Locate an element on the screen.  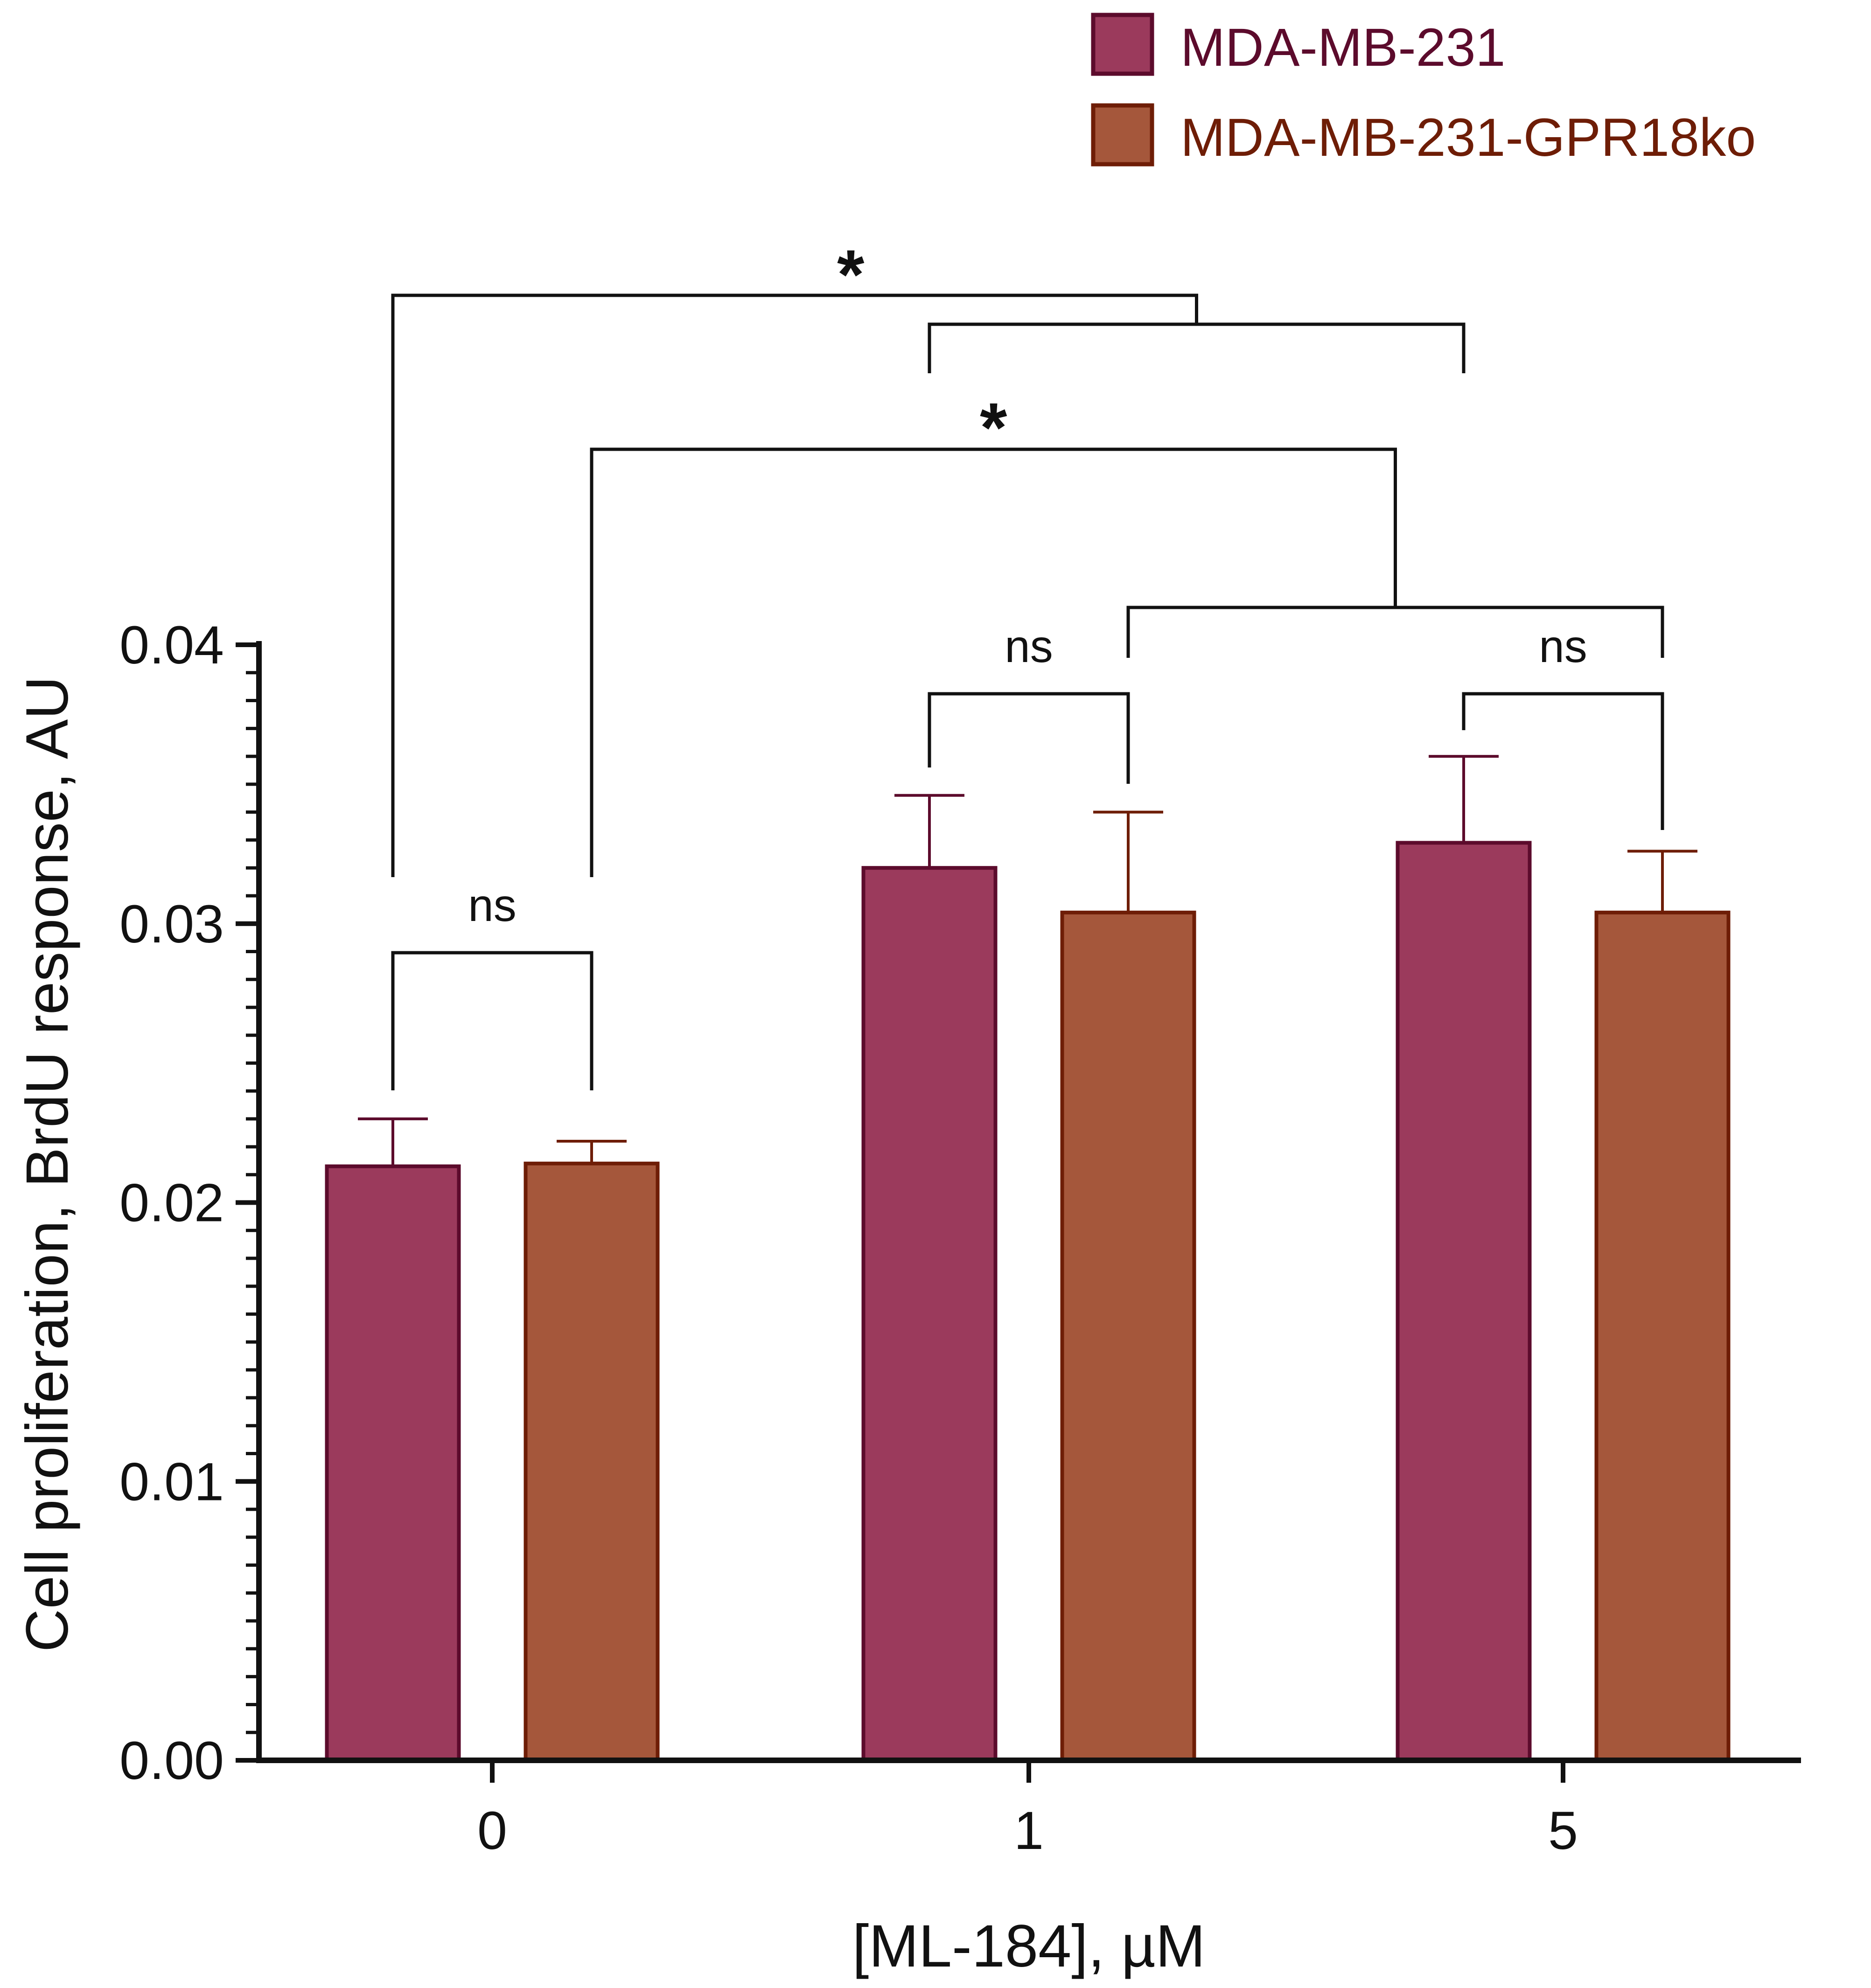
x-tick-label: 0 is located at coordinates (492, 1831).